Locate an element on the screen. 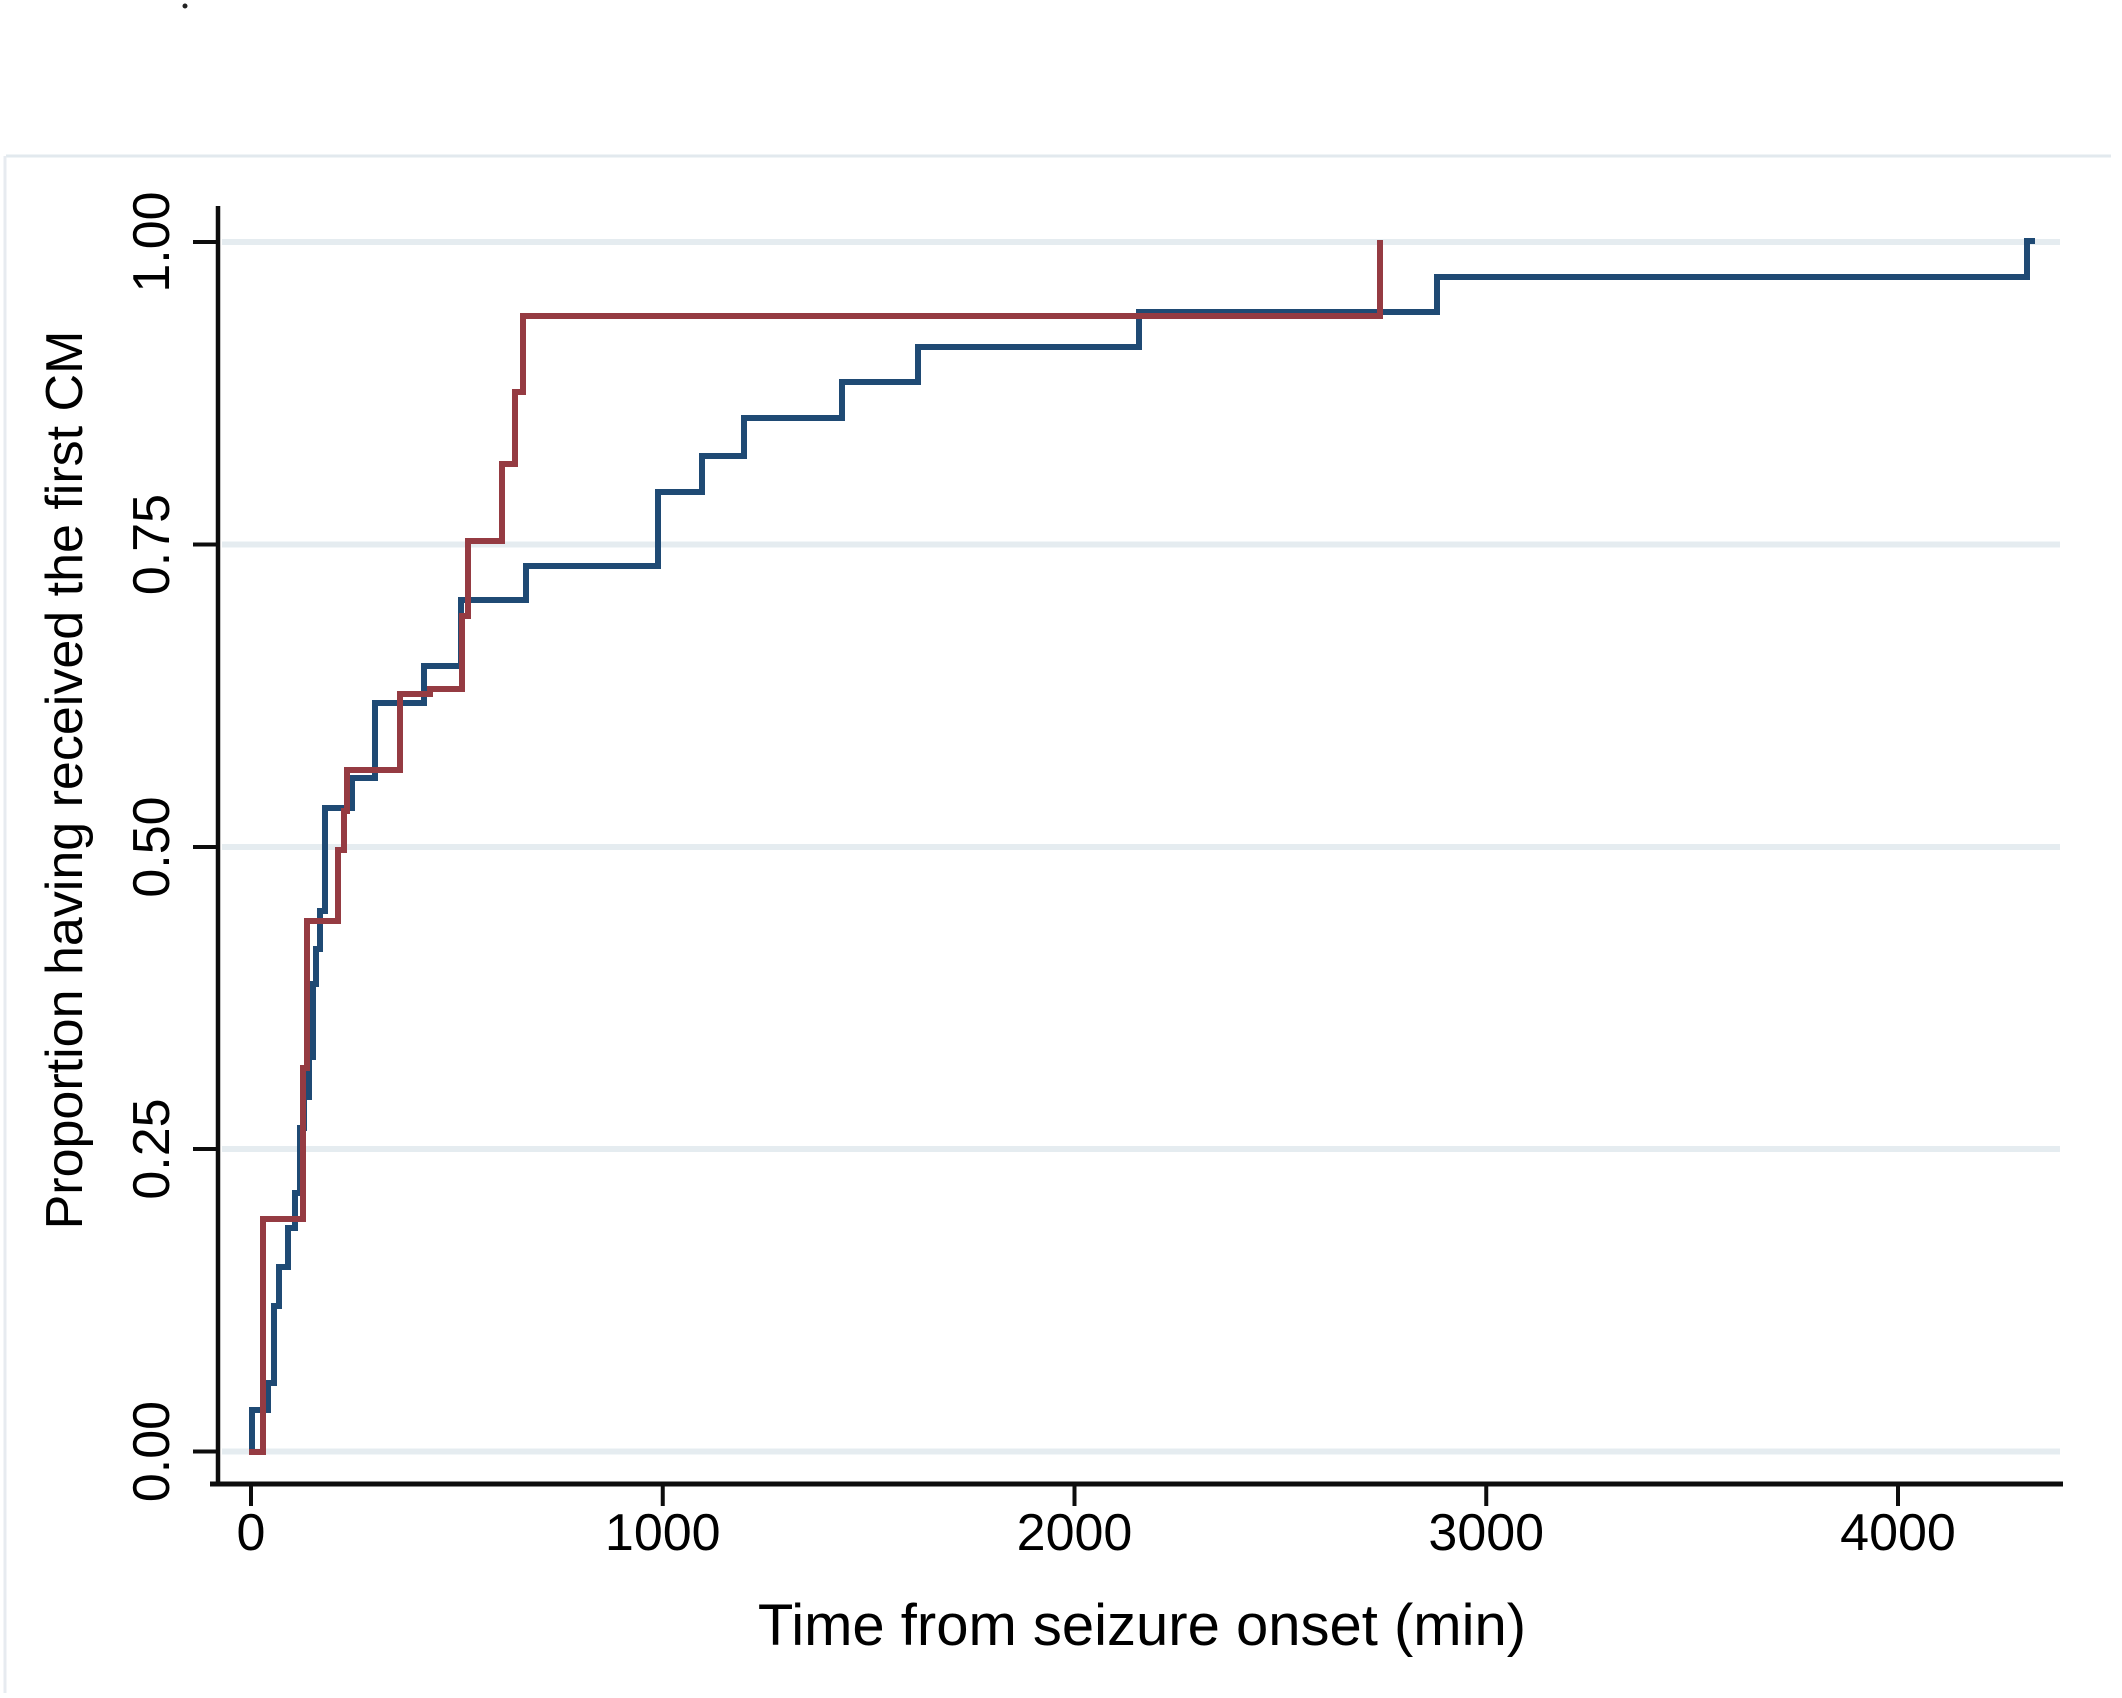 This screenshot has width=2122, height=1698. svg-text:Proportion having received the: Proportion having received the first CM is located at coordinates (65, 780).